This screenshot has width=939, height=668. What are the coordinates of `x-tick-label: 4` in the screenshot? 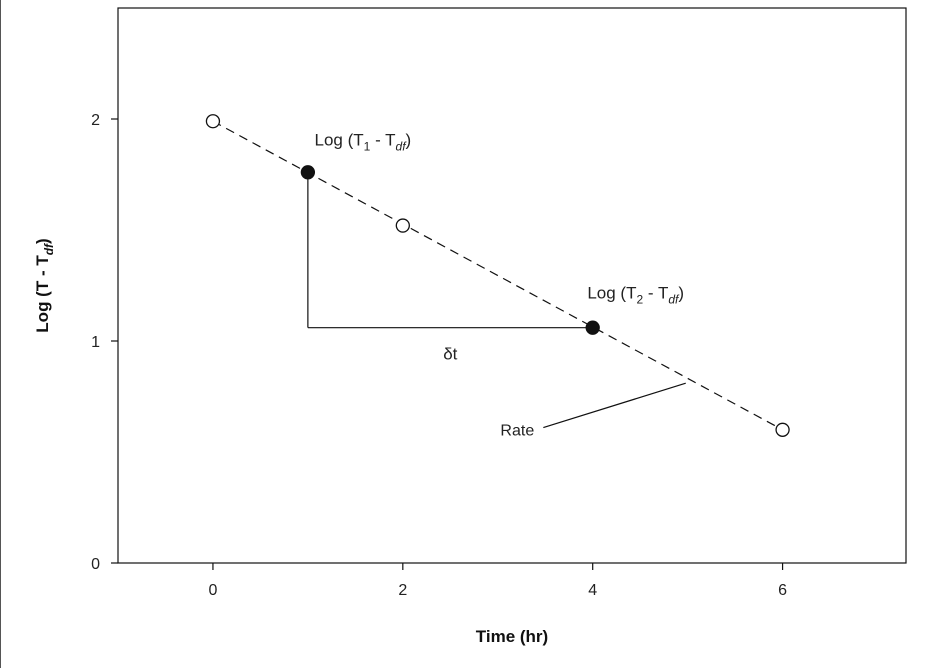 It's located at (592, 590).